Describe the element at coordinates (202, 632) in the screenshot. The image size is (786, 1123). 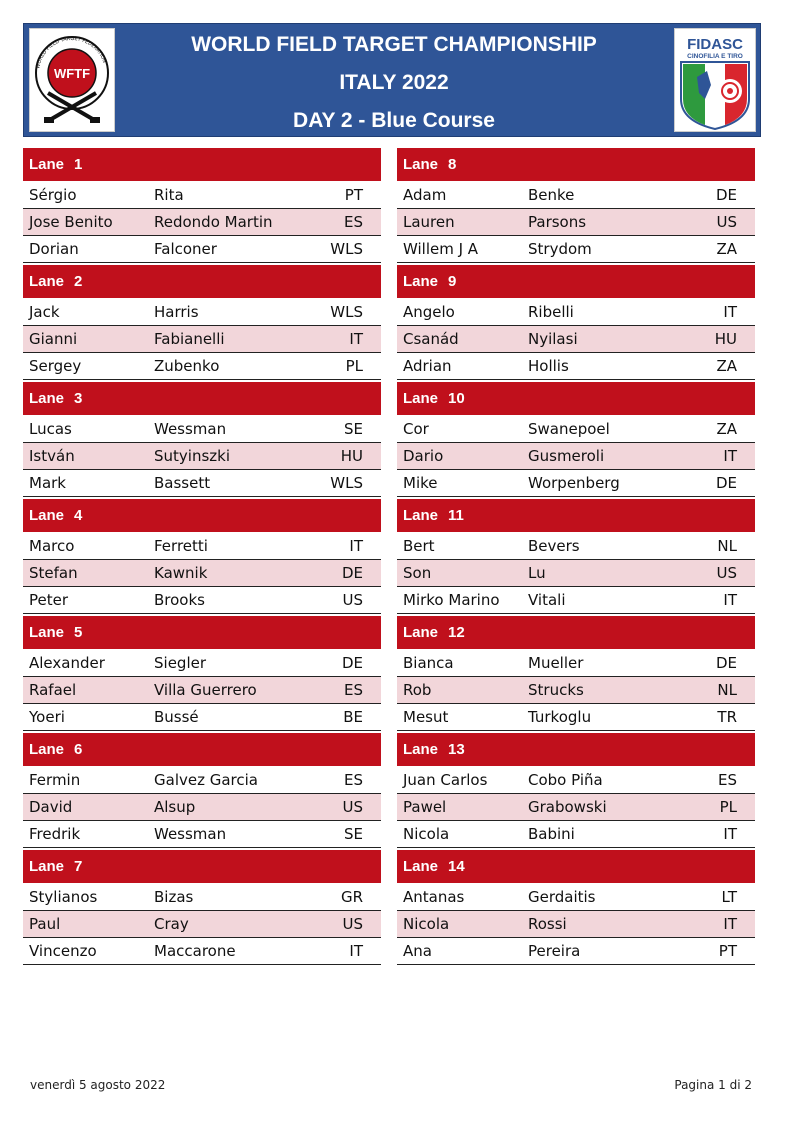
I see `lane-header: Lane 5` at that location.